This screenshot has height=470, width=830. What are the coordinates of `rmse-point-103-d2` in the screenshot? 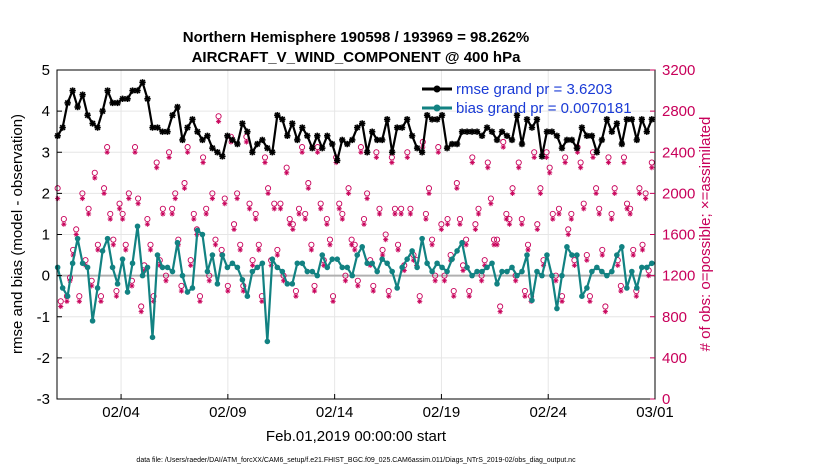 It's located at (571, 139).